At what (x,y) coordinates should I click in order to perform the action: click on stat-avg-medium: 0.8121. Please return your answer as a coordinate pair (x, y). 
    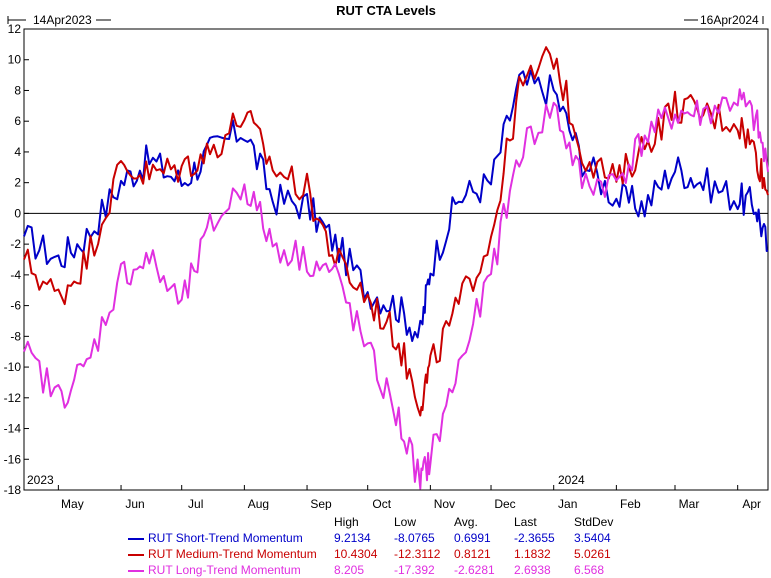
    Looking at the image, I should click on (472, 554).